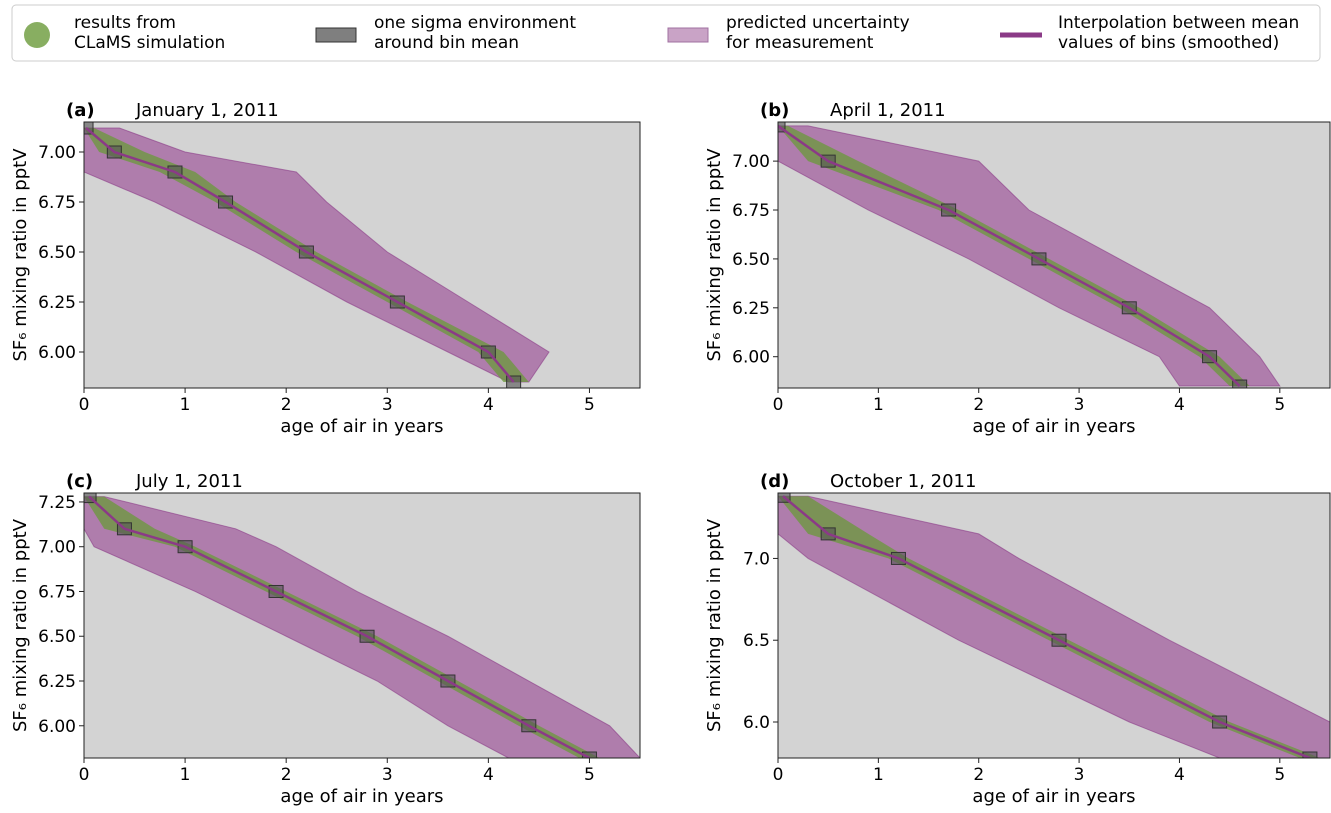 This screenshot has width=1331, height=813. Describe the element at coordinates (57, 503) in the screenshot. I see `y-tick-label: 7.25` at that location.